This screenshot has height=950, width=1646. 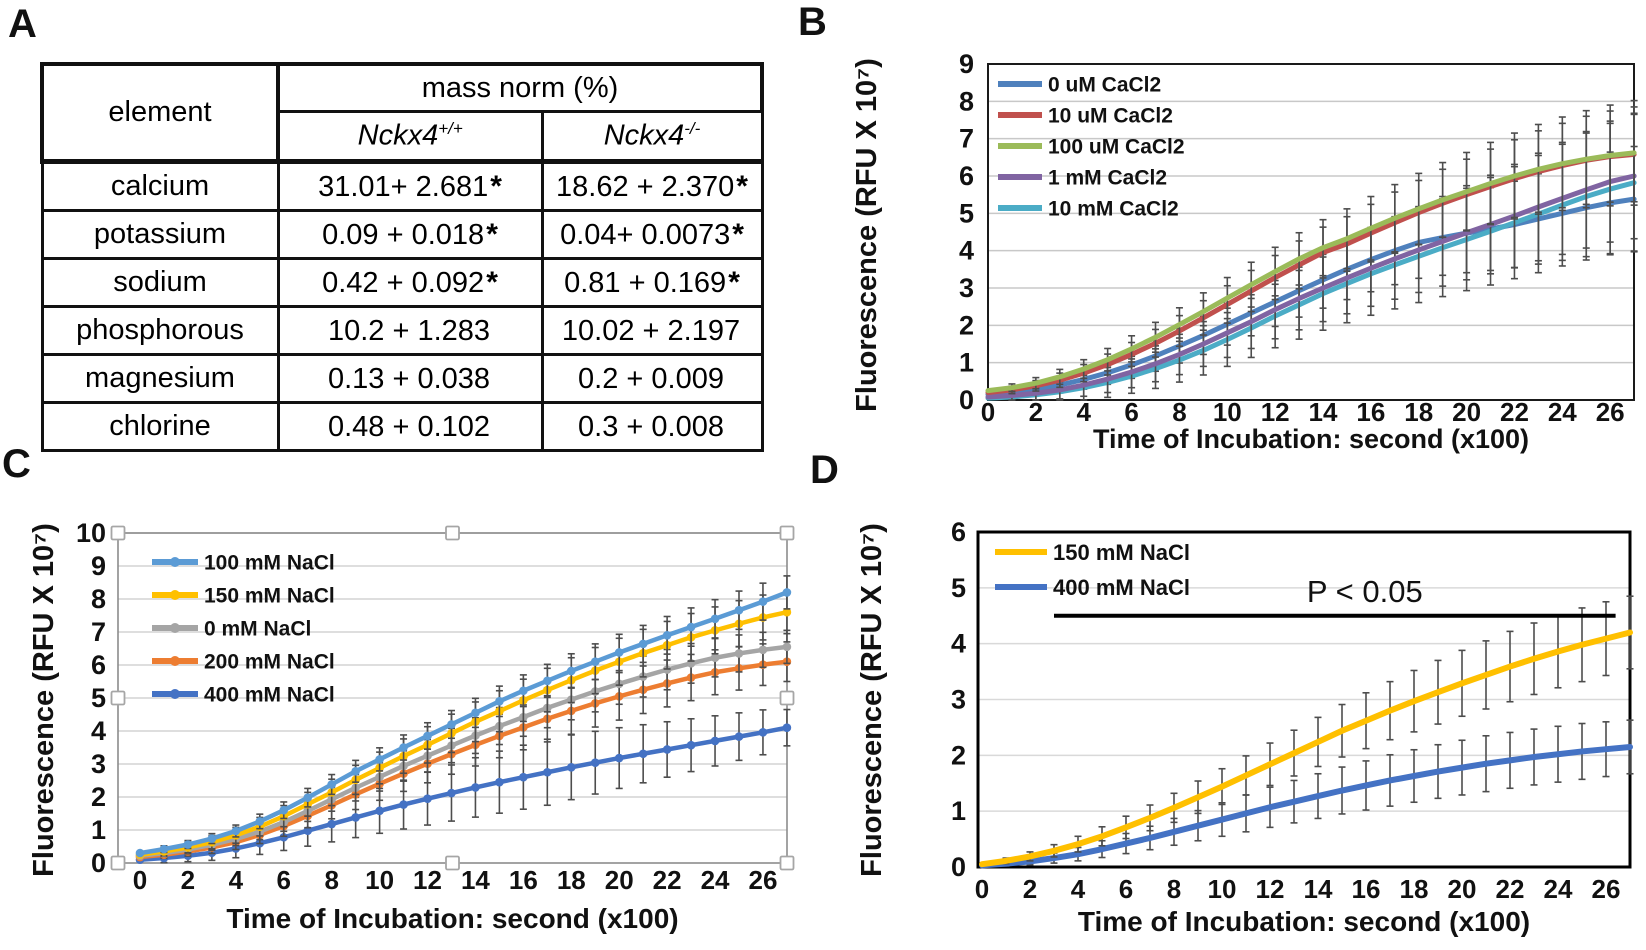 What do you see at coordinates (410, 137) in the screenshot?
I see `table-header-wt: Nckx4+/+` at bounding box center [410, 137].